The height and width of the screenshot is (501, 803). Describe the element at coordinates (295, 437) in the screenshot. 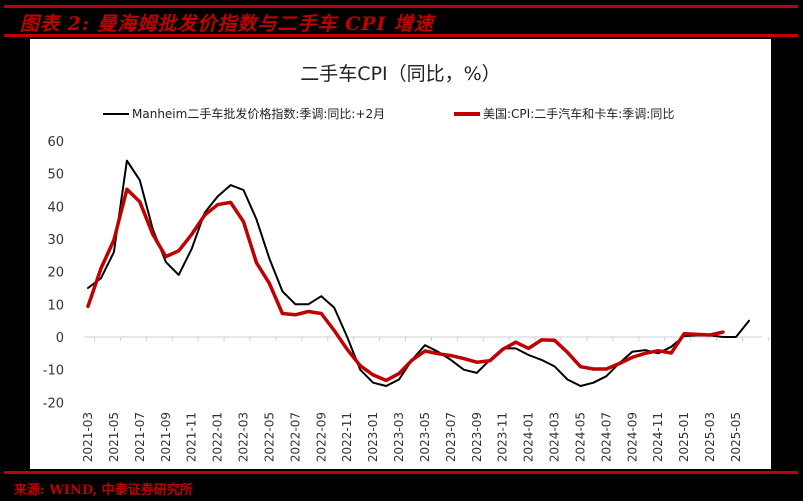

I see `x-tick-label: 2022-07` at that location.